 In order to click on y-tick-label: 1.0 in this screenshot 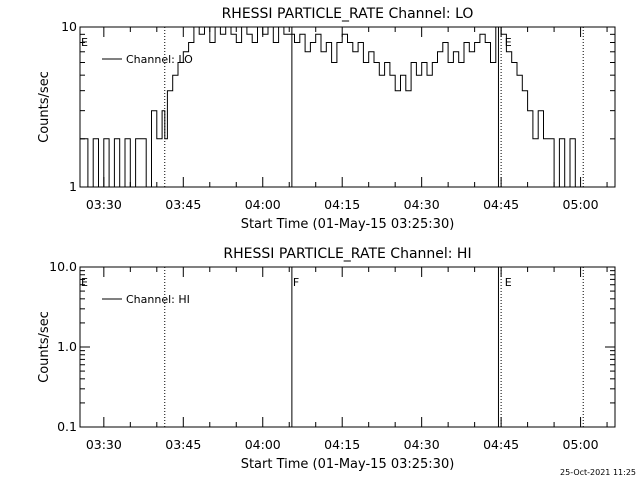, I will do `click(67, 346)`.